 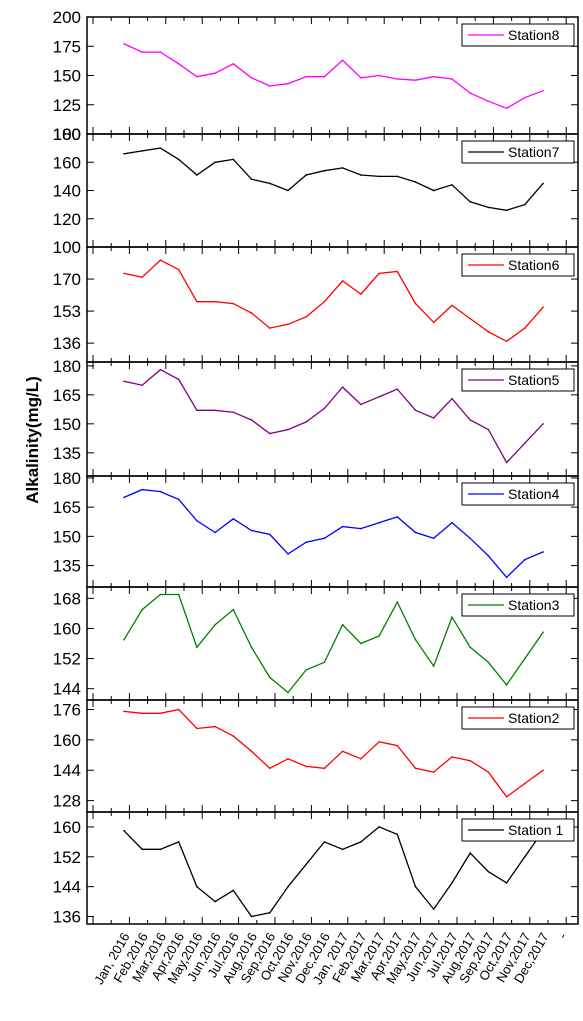 I want to click on legend: Station3, so click(x=518, y=605).